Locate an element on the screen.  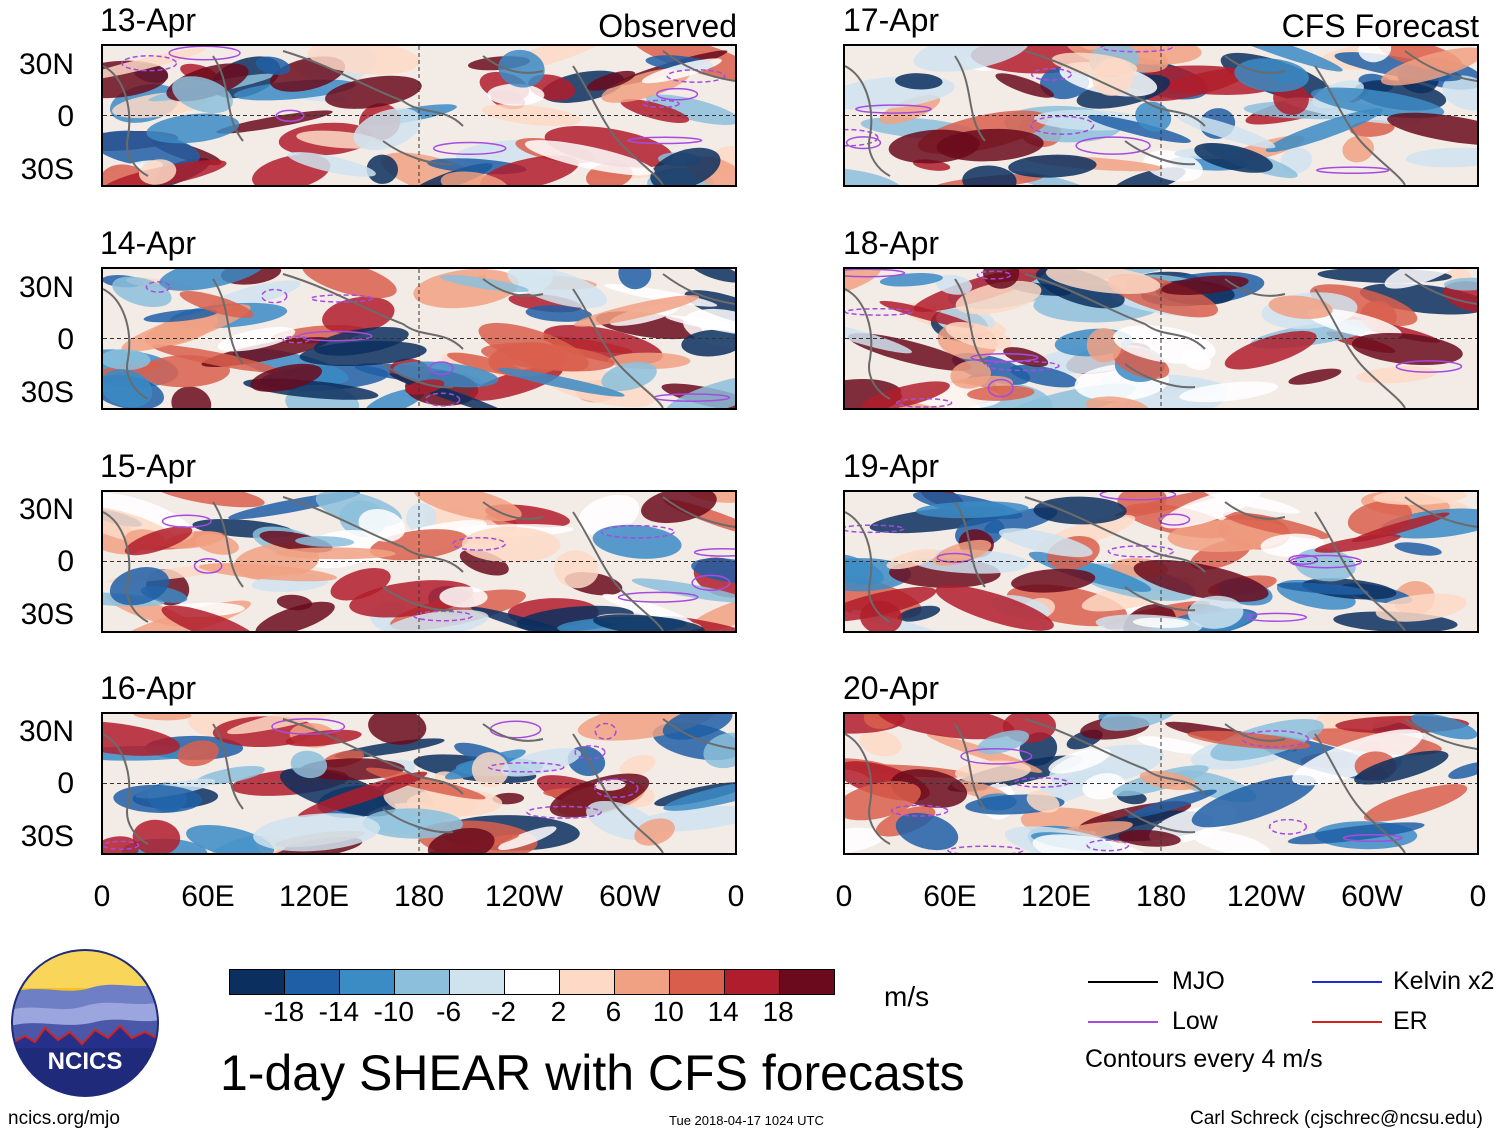
lat-label-eq: 0 is located at coordinates (65, 561).